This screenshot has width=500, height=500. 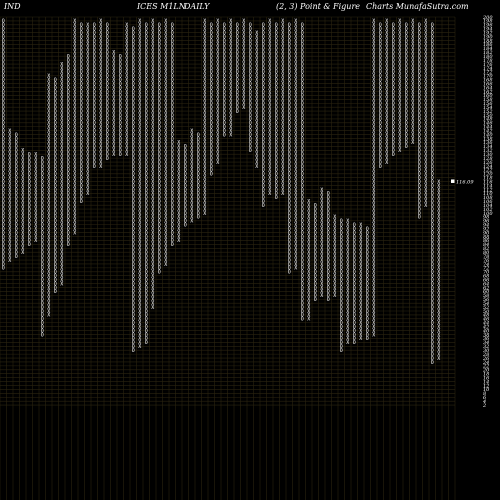 I want to click on y-tick-label: 68, so click(x=486, y=277).